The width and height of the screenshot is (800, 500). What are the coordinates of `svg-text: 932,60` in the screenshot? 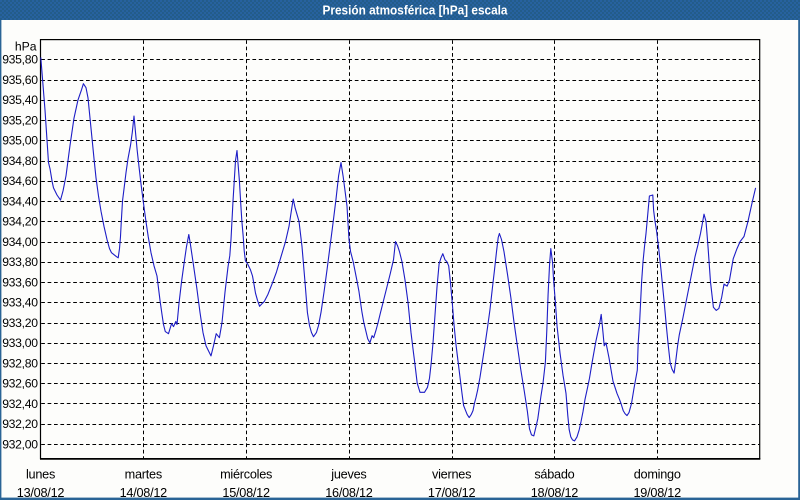 It's located at (20, 384).